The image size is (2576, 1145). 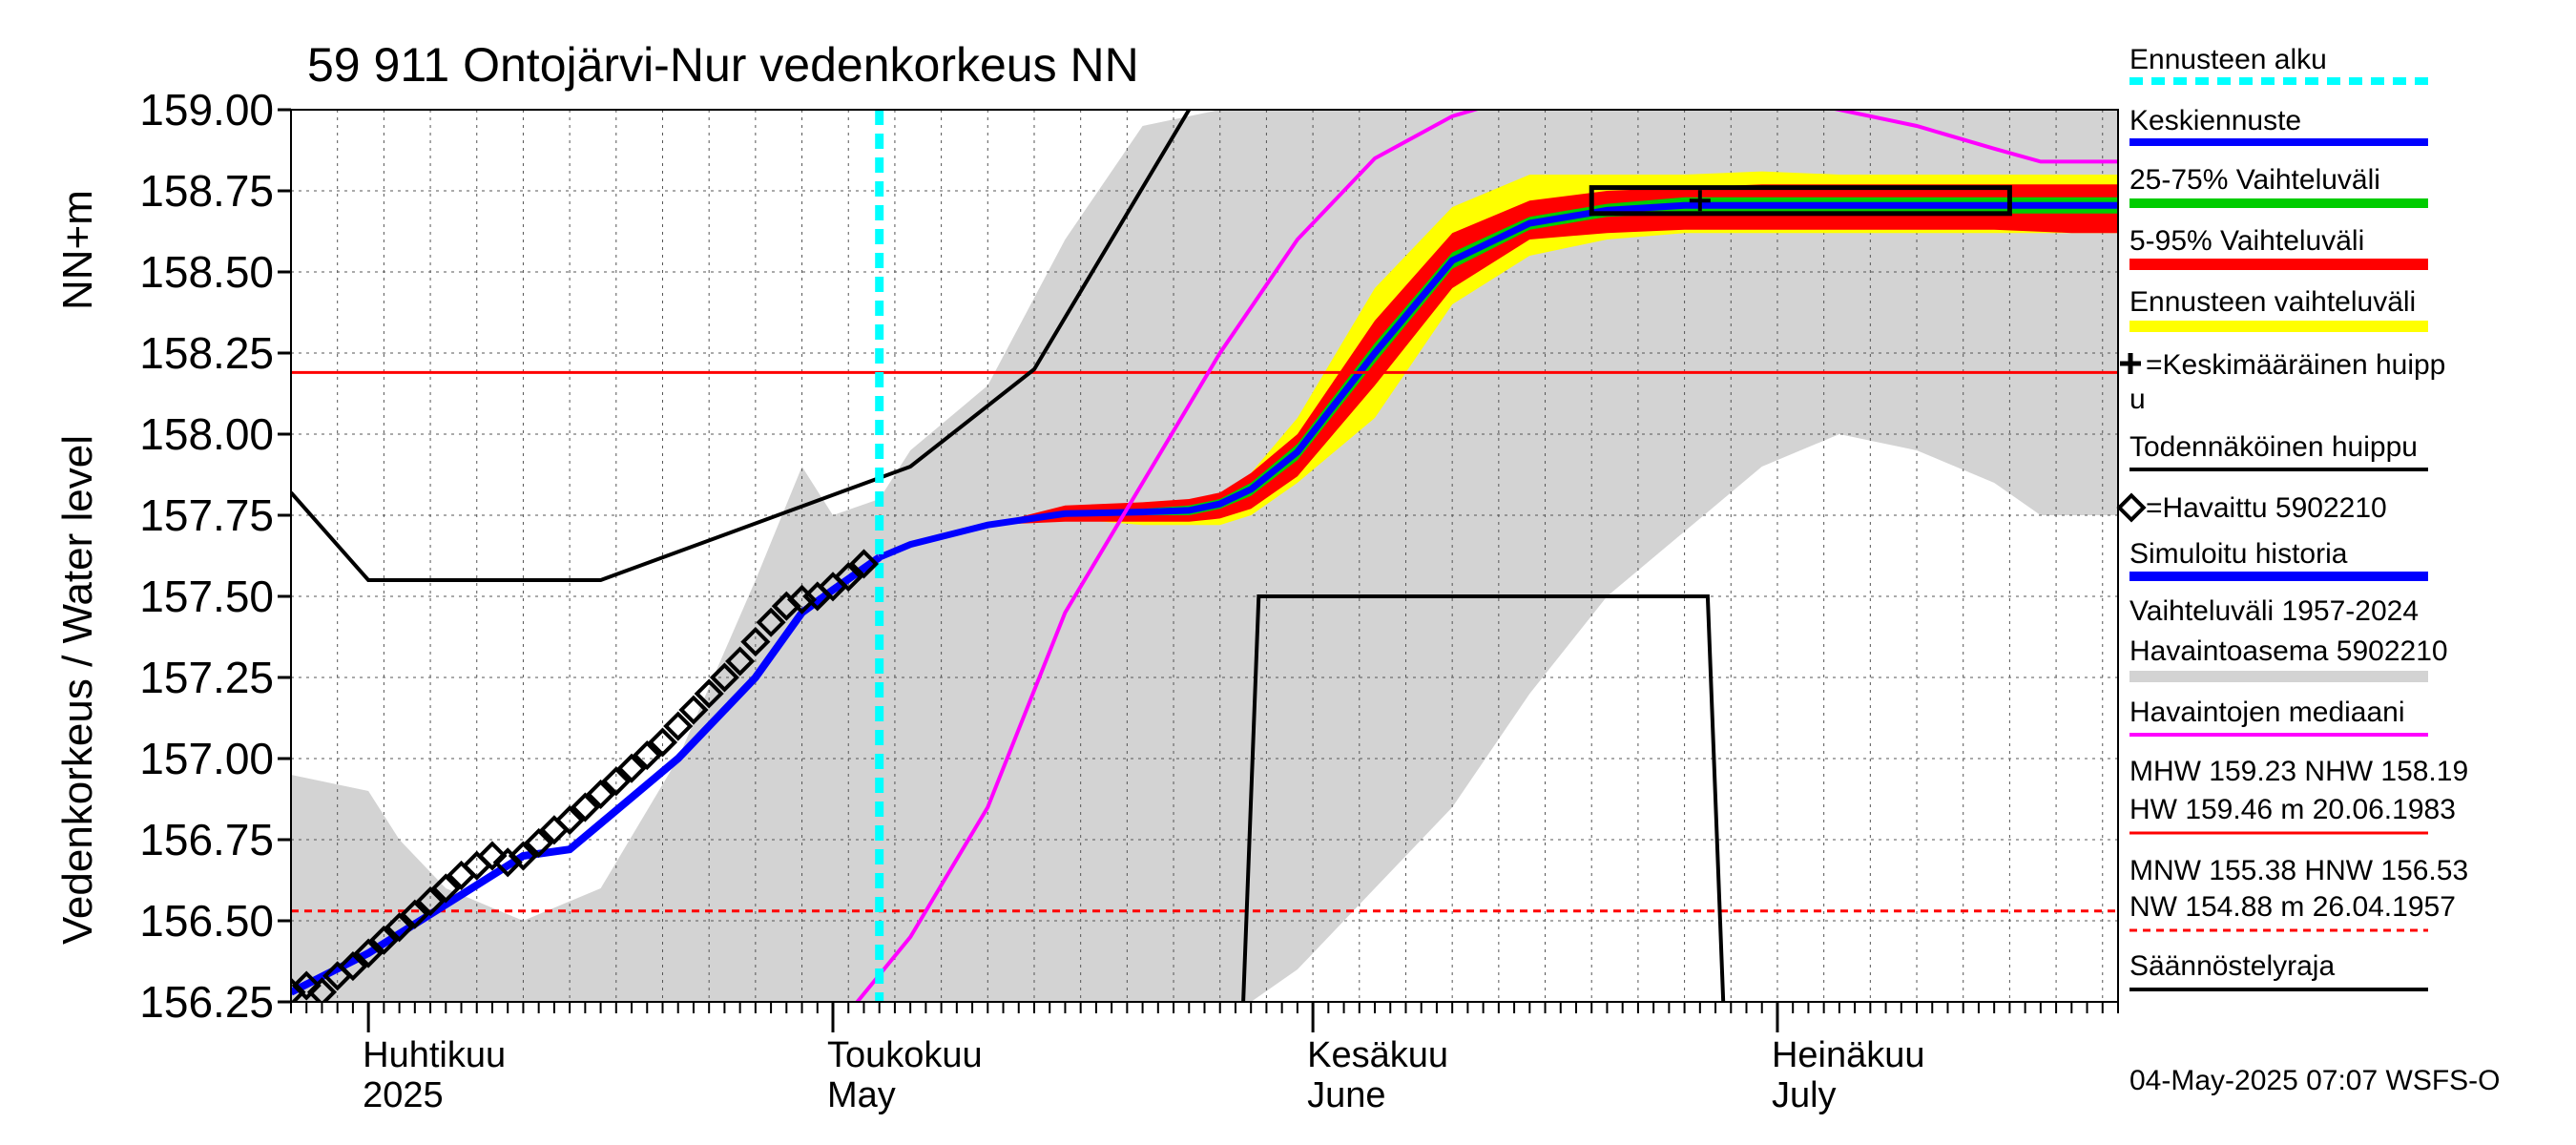 What do you see at coordinates (2298, 771) in the screenshot?
I see `legend-high-stats-1: MHW 159.23 NHW 158.19` at bounding box center [2298, 771].